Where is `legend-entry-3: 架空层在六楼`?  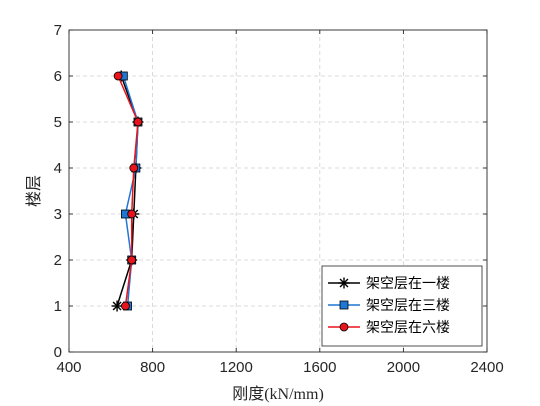 legend-entry-3: 架空层在六楼 is located at coordinates (389, 328).